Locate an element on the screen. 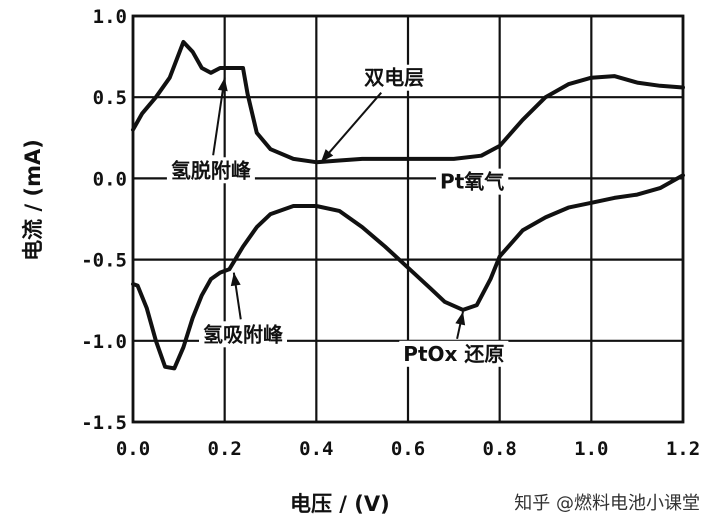 The height and width of the screenshot is (532, 720). annotation-label: PtOx 还原 is located at coordinates (453, 354).